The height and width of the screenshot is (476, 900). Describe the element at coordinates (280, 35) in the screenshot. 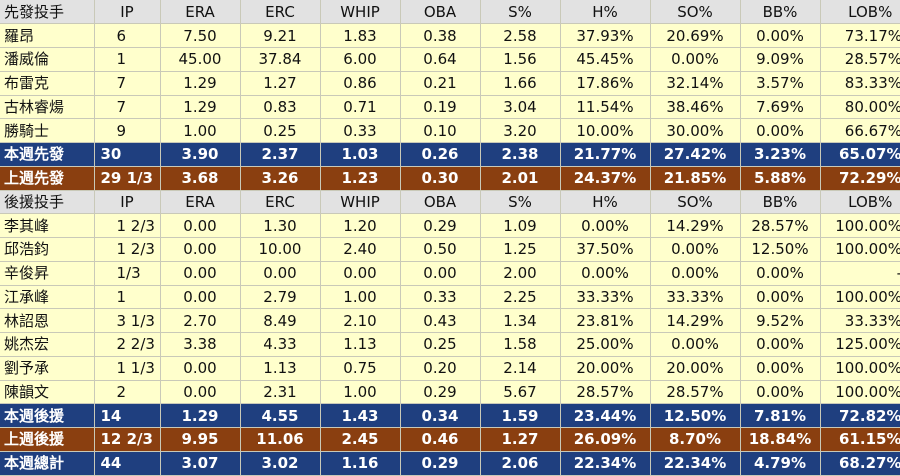

I see `stat-cell: 9.21` at that location.